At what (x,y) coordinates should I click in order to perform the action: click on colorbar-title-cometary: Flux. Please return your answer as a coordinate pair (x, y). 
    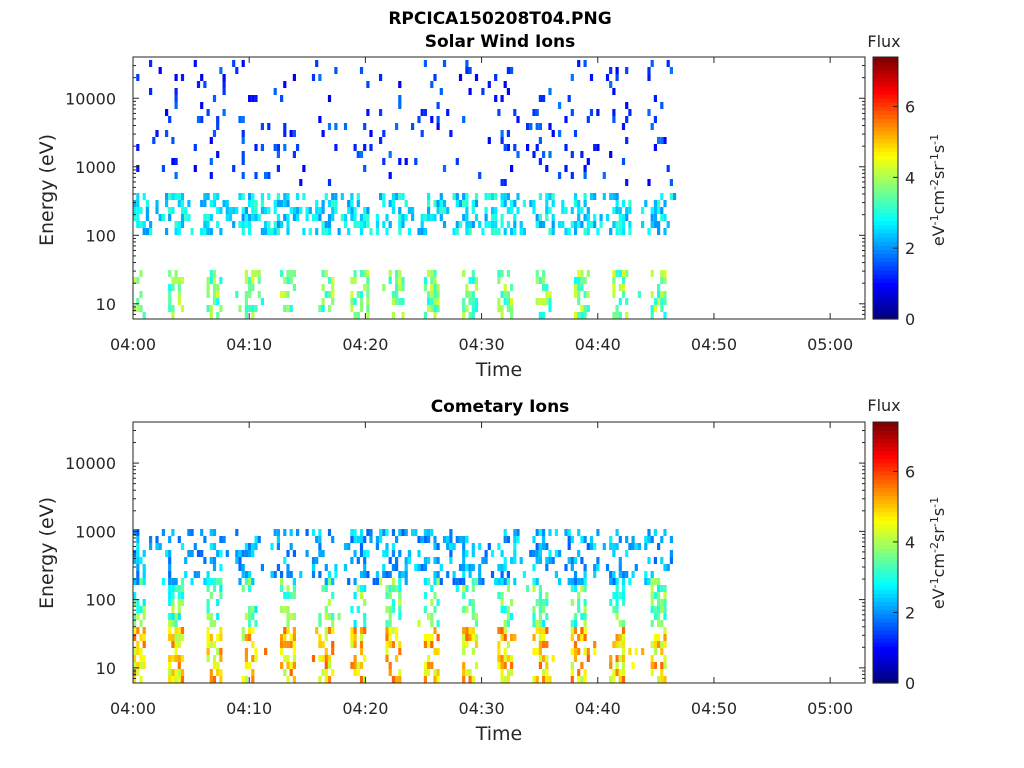
    Looking at the image, I should click on (883, 405).